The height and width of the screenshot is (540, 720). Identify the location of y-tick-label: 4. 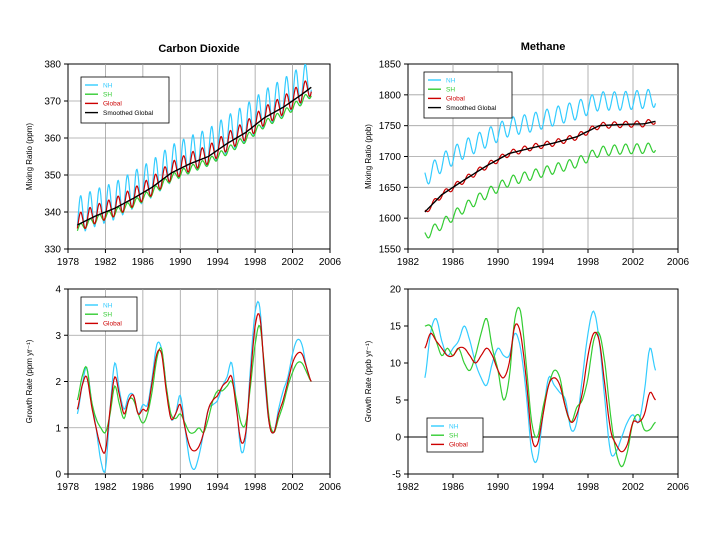
(58, 290).